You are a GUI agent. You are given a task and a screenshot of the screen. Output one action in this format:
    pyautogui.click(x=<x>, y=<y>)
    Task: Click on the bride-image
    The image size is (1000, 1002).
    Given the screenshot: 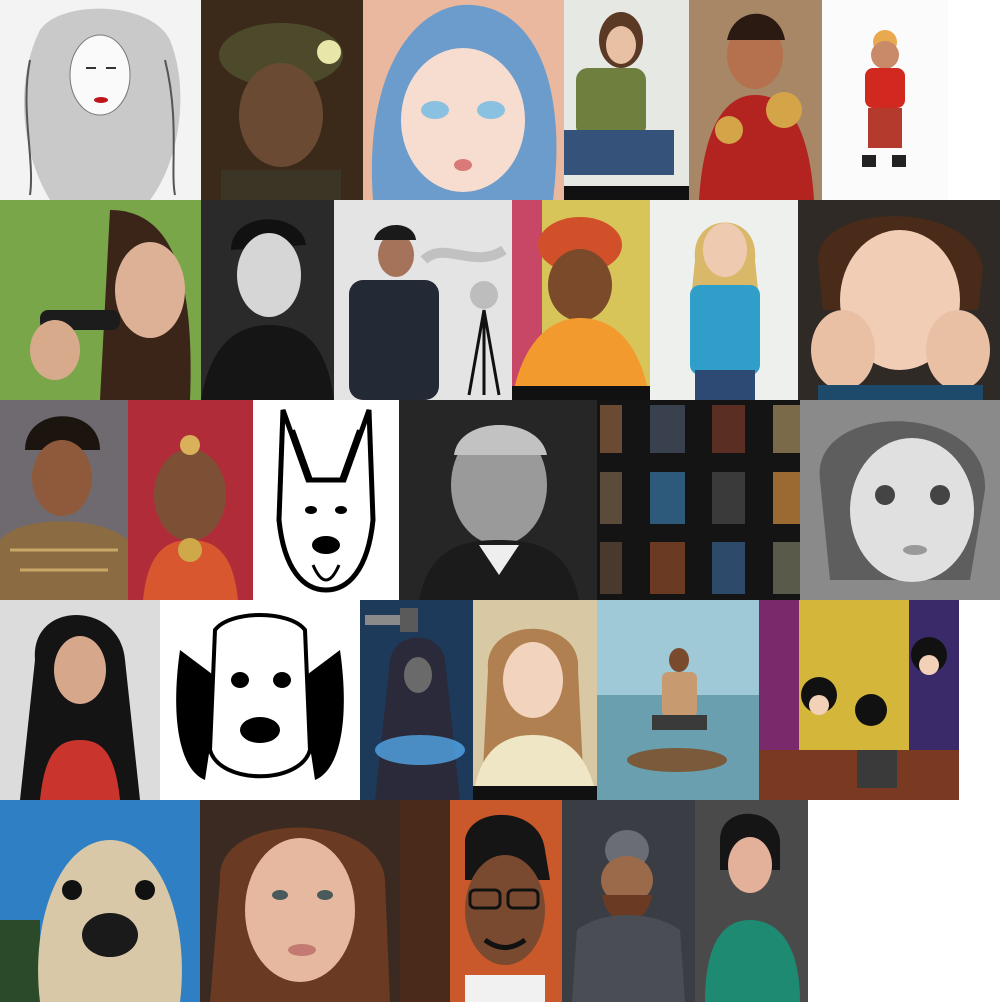 What is the action you would take?
    pyautogui.click(x=755, y=100)
    